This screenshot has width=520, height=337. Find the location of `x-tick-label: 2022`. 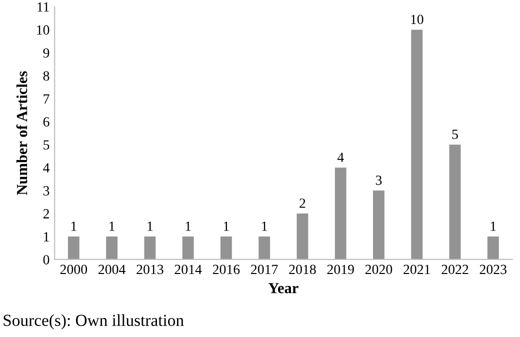

x-tick-label: 2022 is located at coordinates (455, 269).